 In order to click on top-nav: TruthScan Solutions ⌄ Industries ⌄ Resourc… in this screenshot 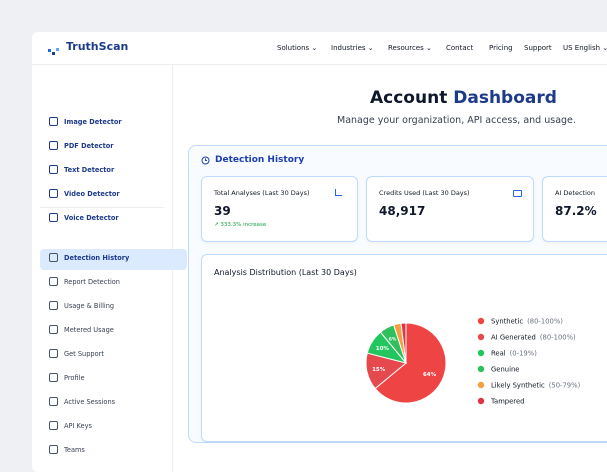, I will do `click(319, 48)`.